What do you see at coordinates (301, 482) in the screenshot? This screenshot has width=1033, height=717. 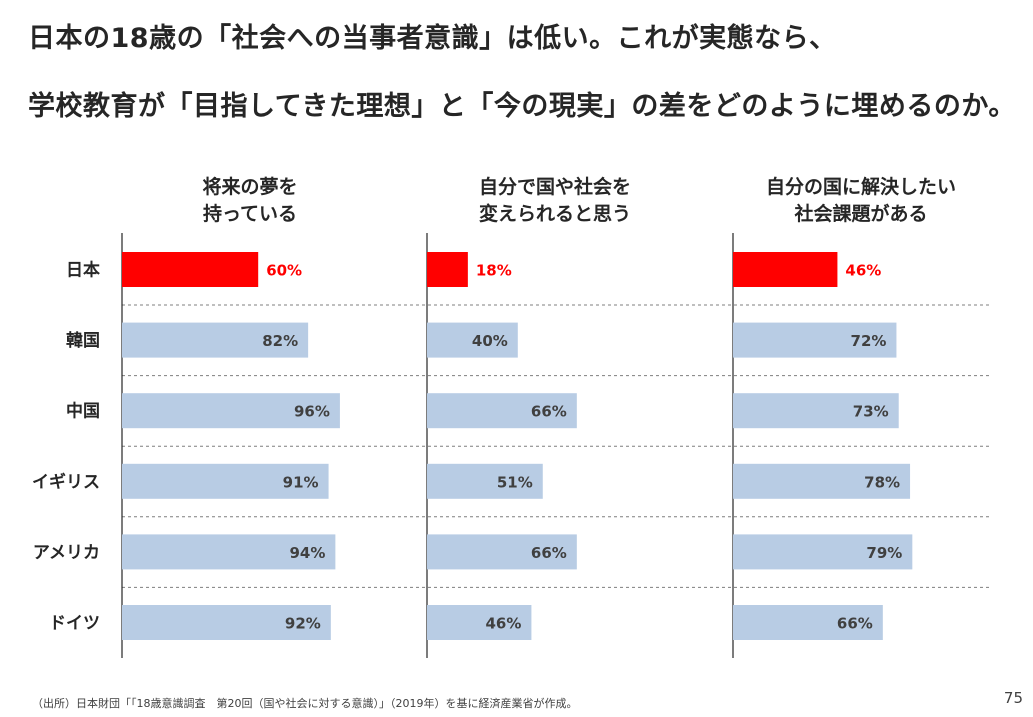 I see `data-label: 91%` at bounding box center [301, 482].